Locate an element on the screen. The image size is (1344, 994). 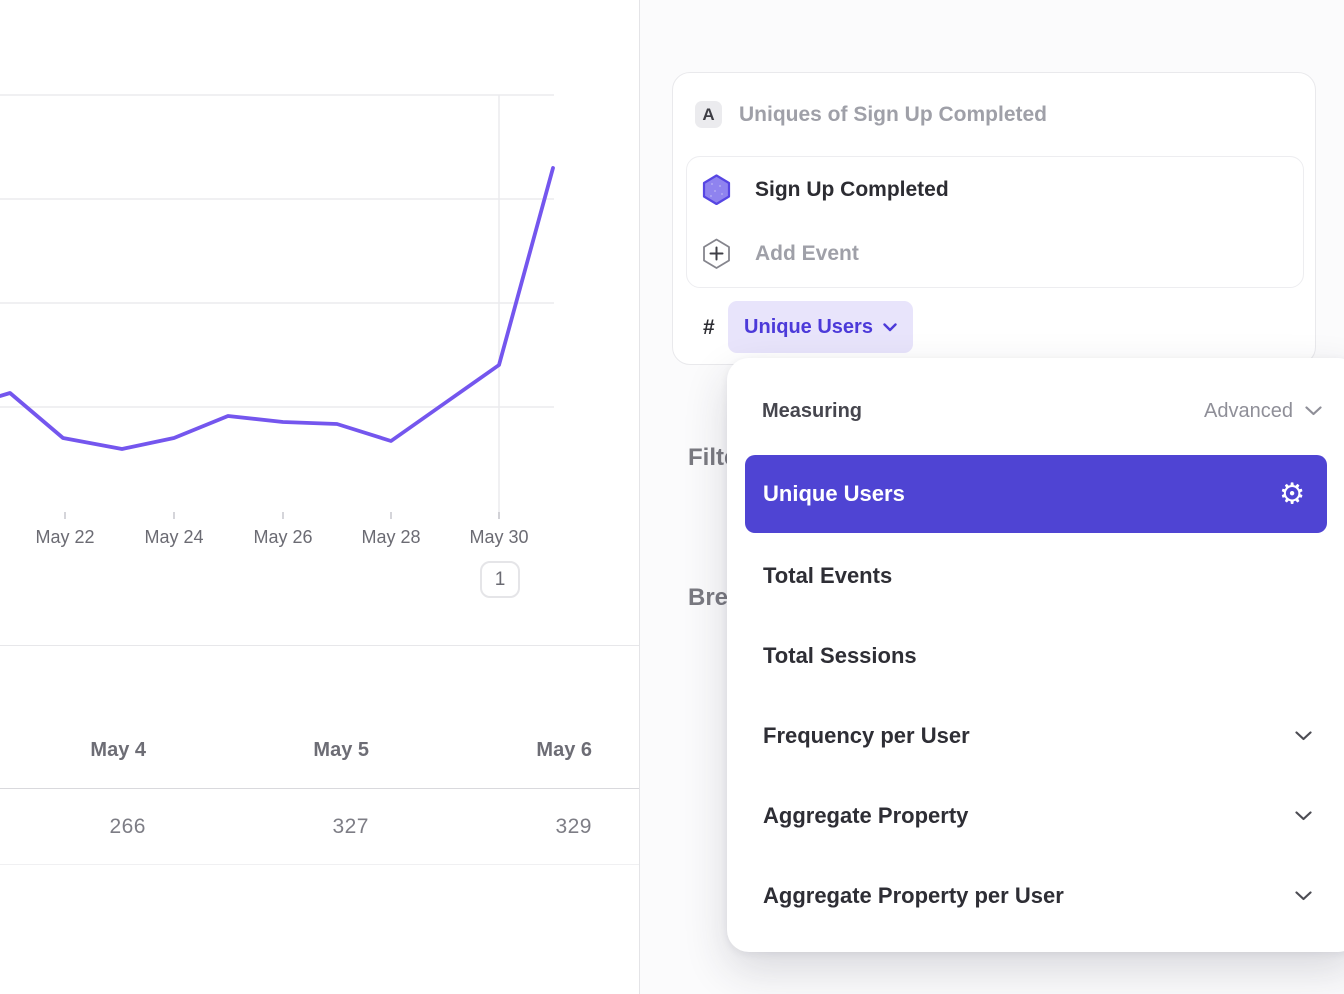
menu-item-label: Total Events is located at coordinates (828, 575).